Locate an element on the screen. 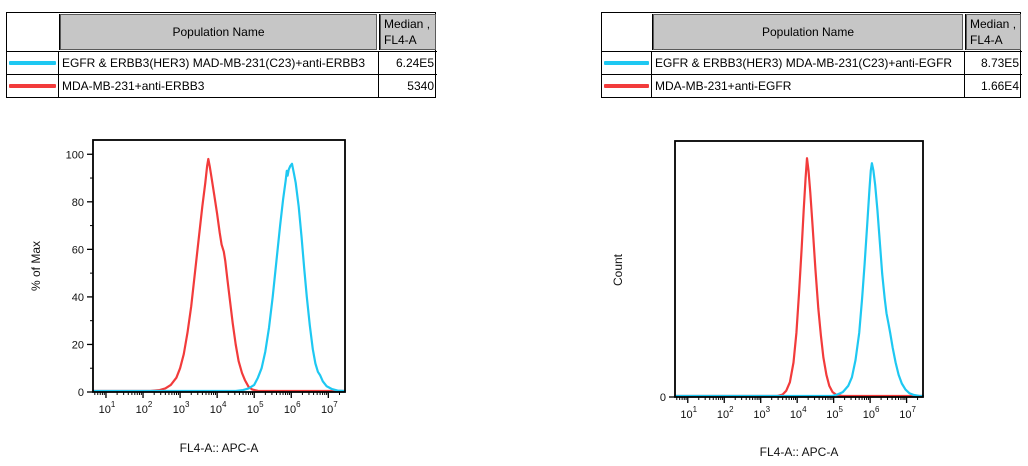 This screenshot has width=1028, height=466. y-axis-label-right: Count is located at coordinates (618, 270).